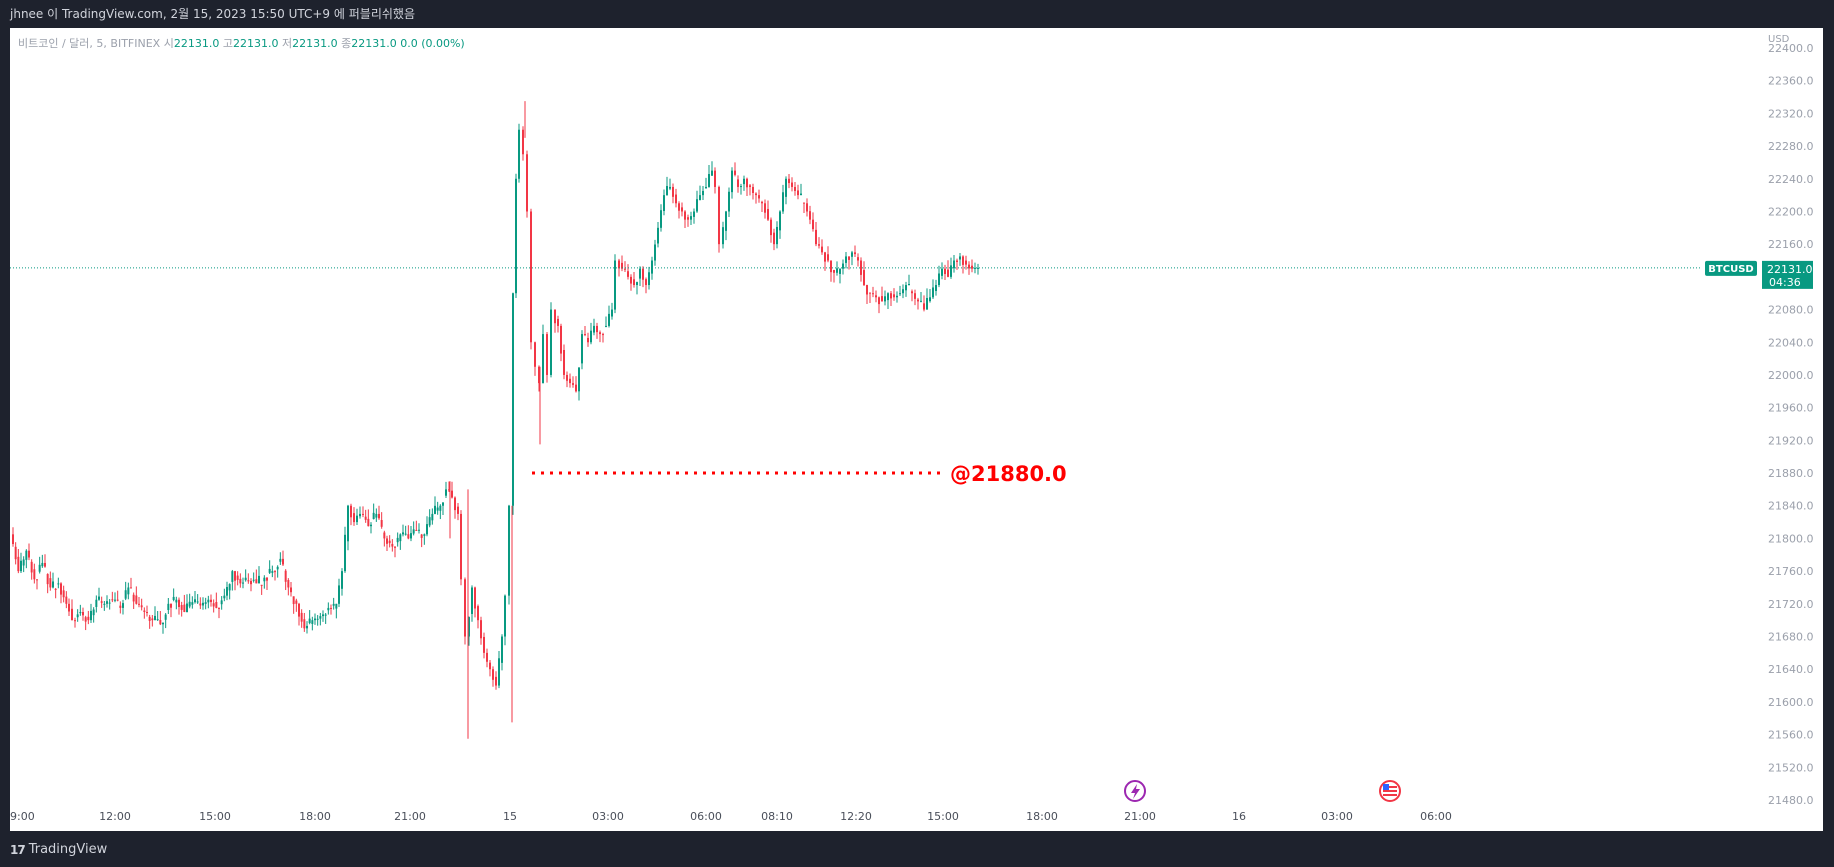 This screenshot has width=1834, height=867. Describe the element at coordinates (1759, 274) in the screenshot. I see `last-price-tag: BTCUSD 22131.0 04:36` at that location.